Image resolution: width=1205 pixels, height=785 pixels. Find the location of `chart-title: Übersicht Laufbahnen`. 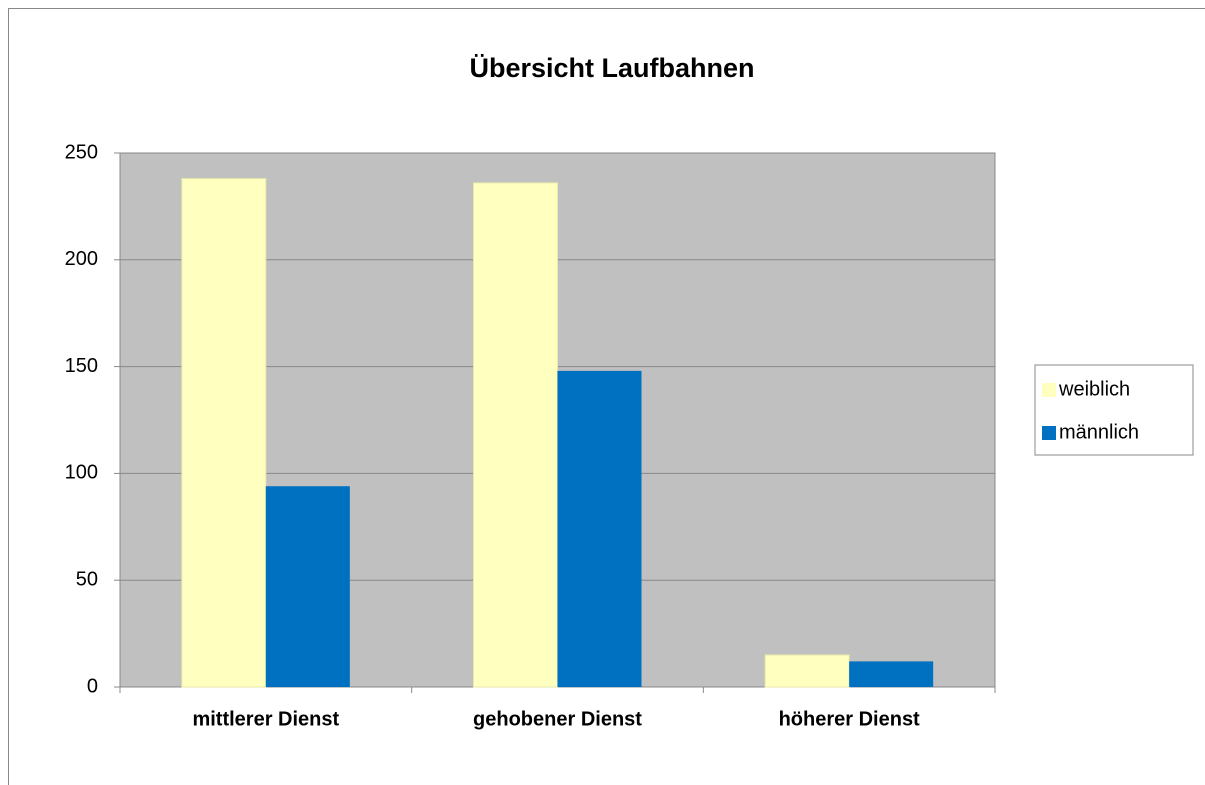

chart-title: Übersicht Laufbahnen is located at coordinates (611, 68).